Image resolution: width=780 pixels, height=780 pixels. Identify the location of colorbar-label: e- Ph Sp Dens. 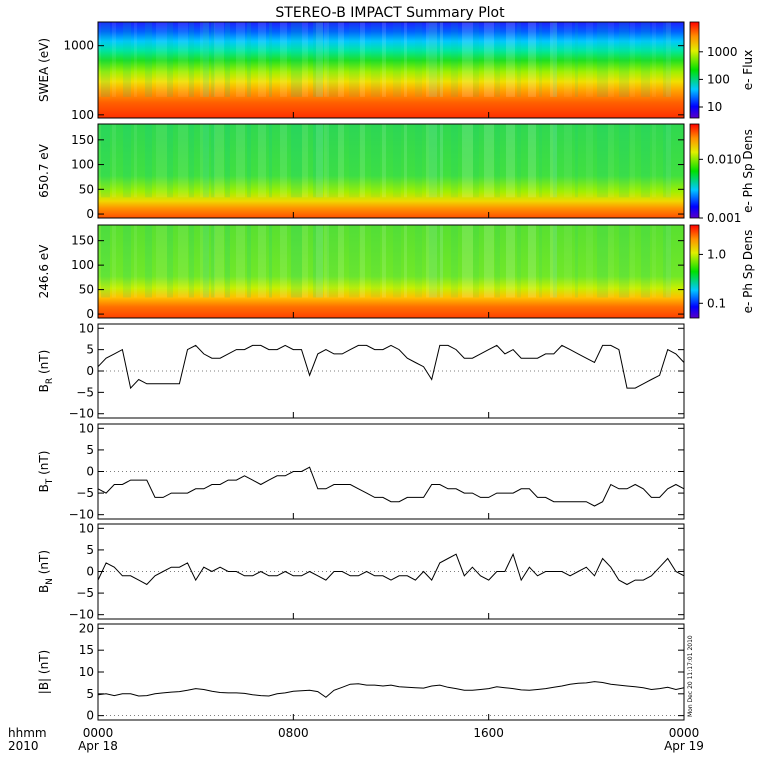
(748, 272).